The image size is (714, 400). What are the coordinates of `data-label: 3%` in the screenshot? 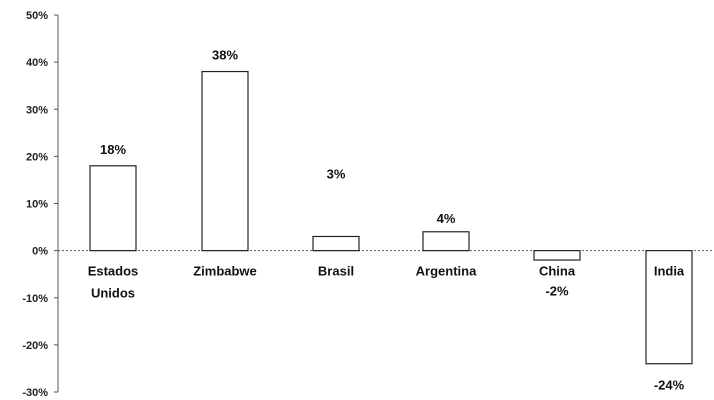 It's located at (336, 173).